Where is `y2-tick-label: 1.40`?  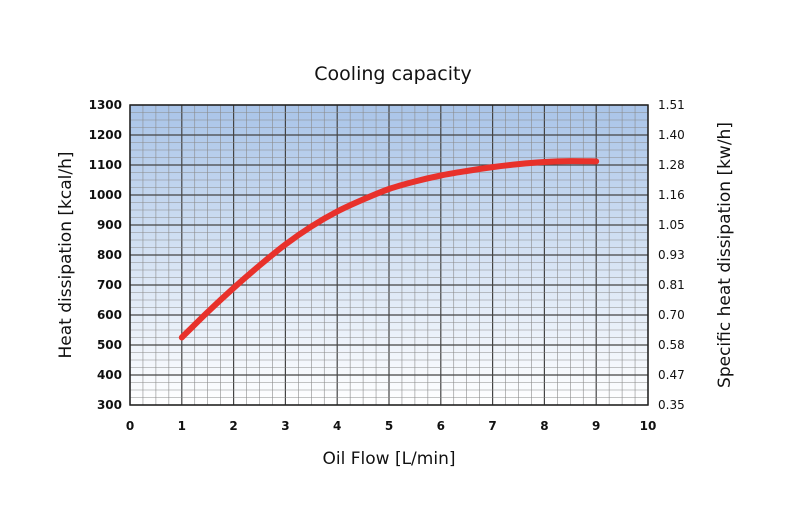
y2-tick-label: 1.40 is located at coordinates (671, 135).